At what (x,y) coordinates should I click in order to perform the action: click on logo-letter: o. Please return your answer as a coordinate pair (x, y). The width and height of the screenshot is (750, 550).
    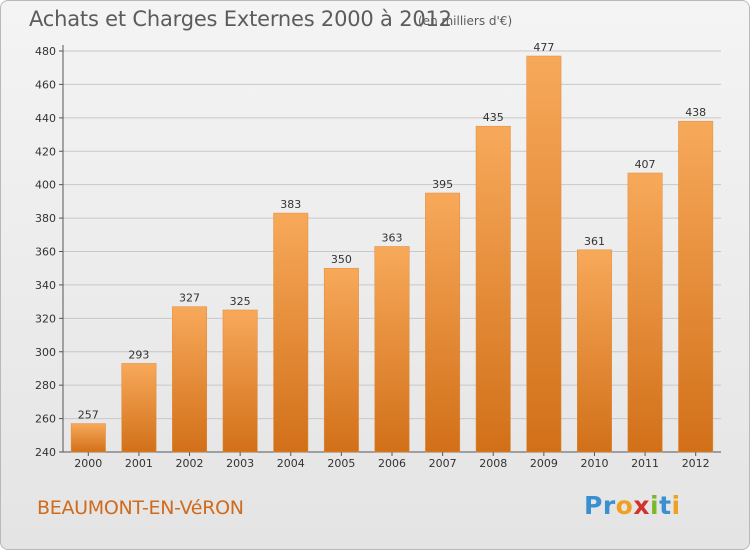
    Looking at the image, I should click on (624, 505).